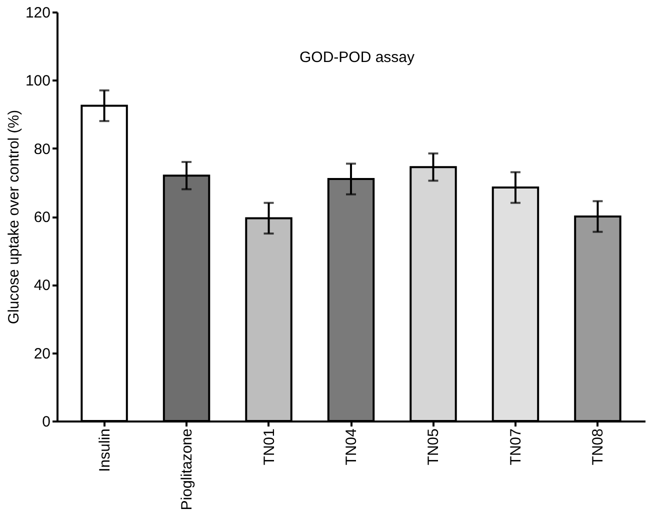  Describe the element at coordinates (42, 149) in the screenshot. I see `y-tick-label: 80` at that location.